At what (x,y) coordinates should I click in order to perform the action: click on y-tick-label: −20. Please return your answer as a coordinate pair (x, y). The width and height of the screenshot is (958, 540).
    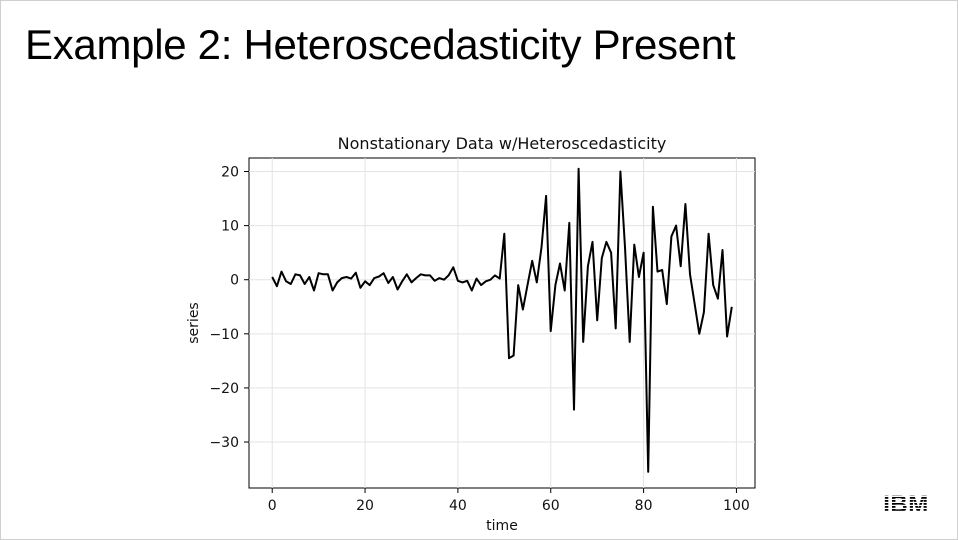
    Looking at the image, I should click on (224, 389).